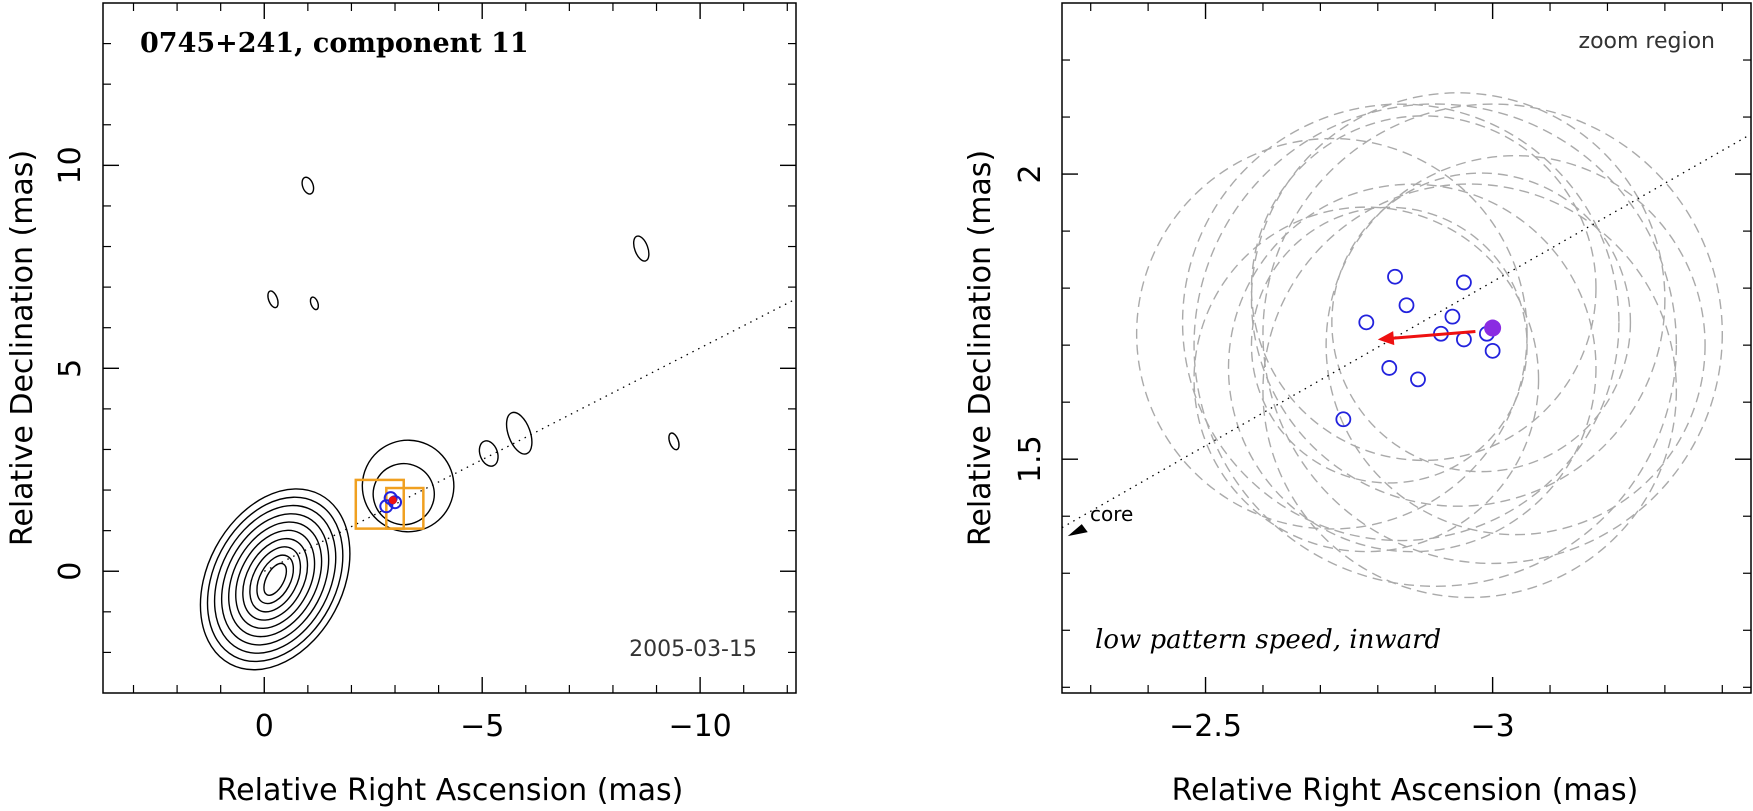 The image size is (1753, 811). What do you see at coordinates (1077, 530) in the screenshot?
I see `core-direction-arrowhead` at bounding box center [1077, 530].